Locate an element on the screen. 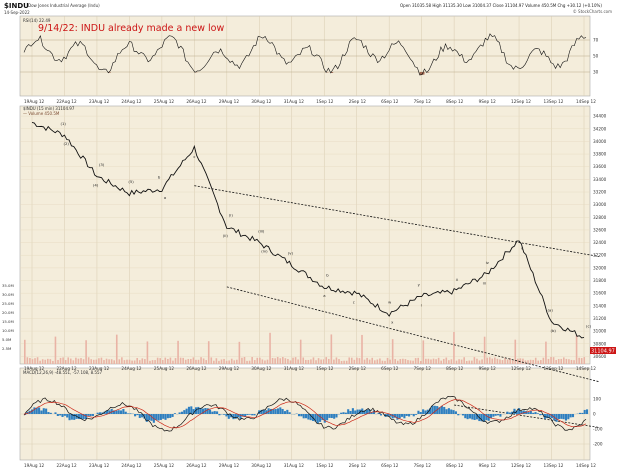 Image resolution: width=640 pixels, height=473 pixels. rsi-tick-label: 50 is located at coordinates (596, 56).